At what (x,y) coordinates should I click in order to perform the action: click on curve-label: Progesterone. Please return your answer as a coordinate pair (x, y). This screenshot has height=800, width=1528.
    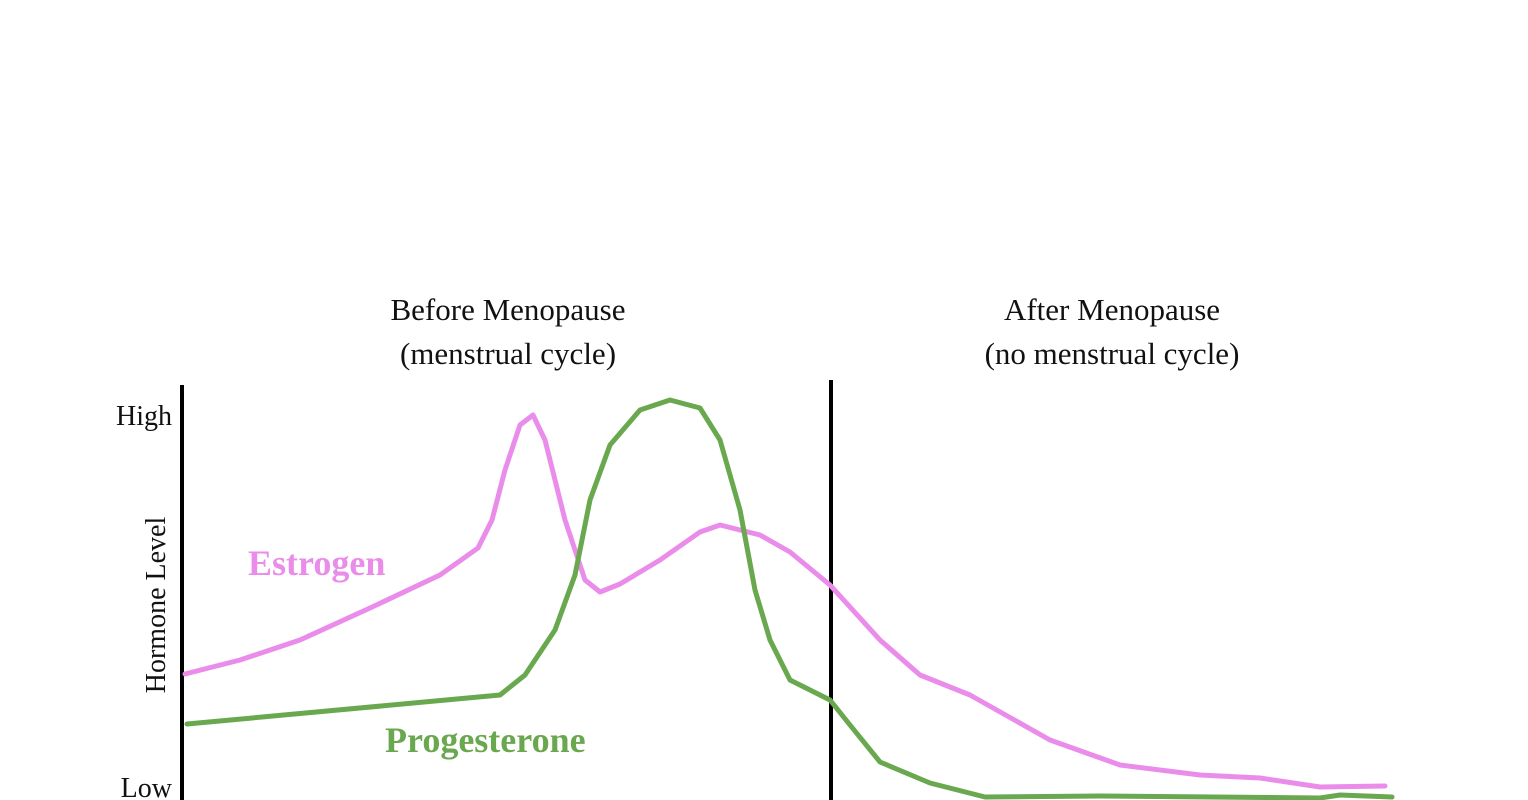
    Looking at the image, I should click on (485, 740).